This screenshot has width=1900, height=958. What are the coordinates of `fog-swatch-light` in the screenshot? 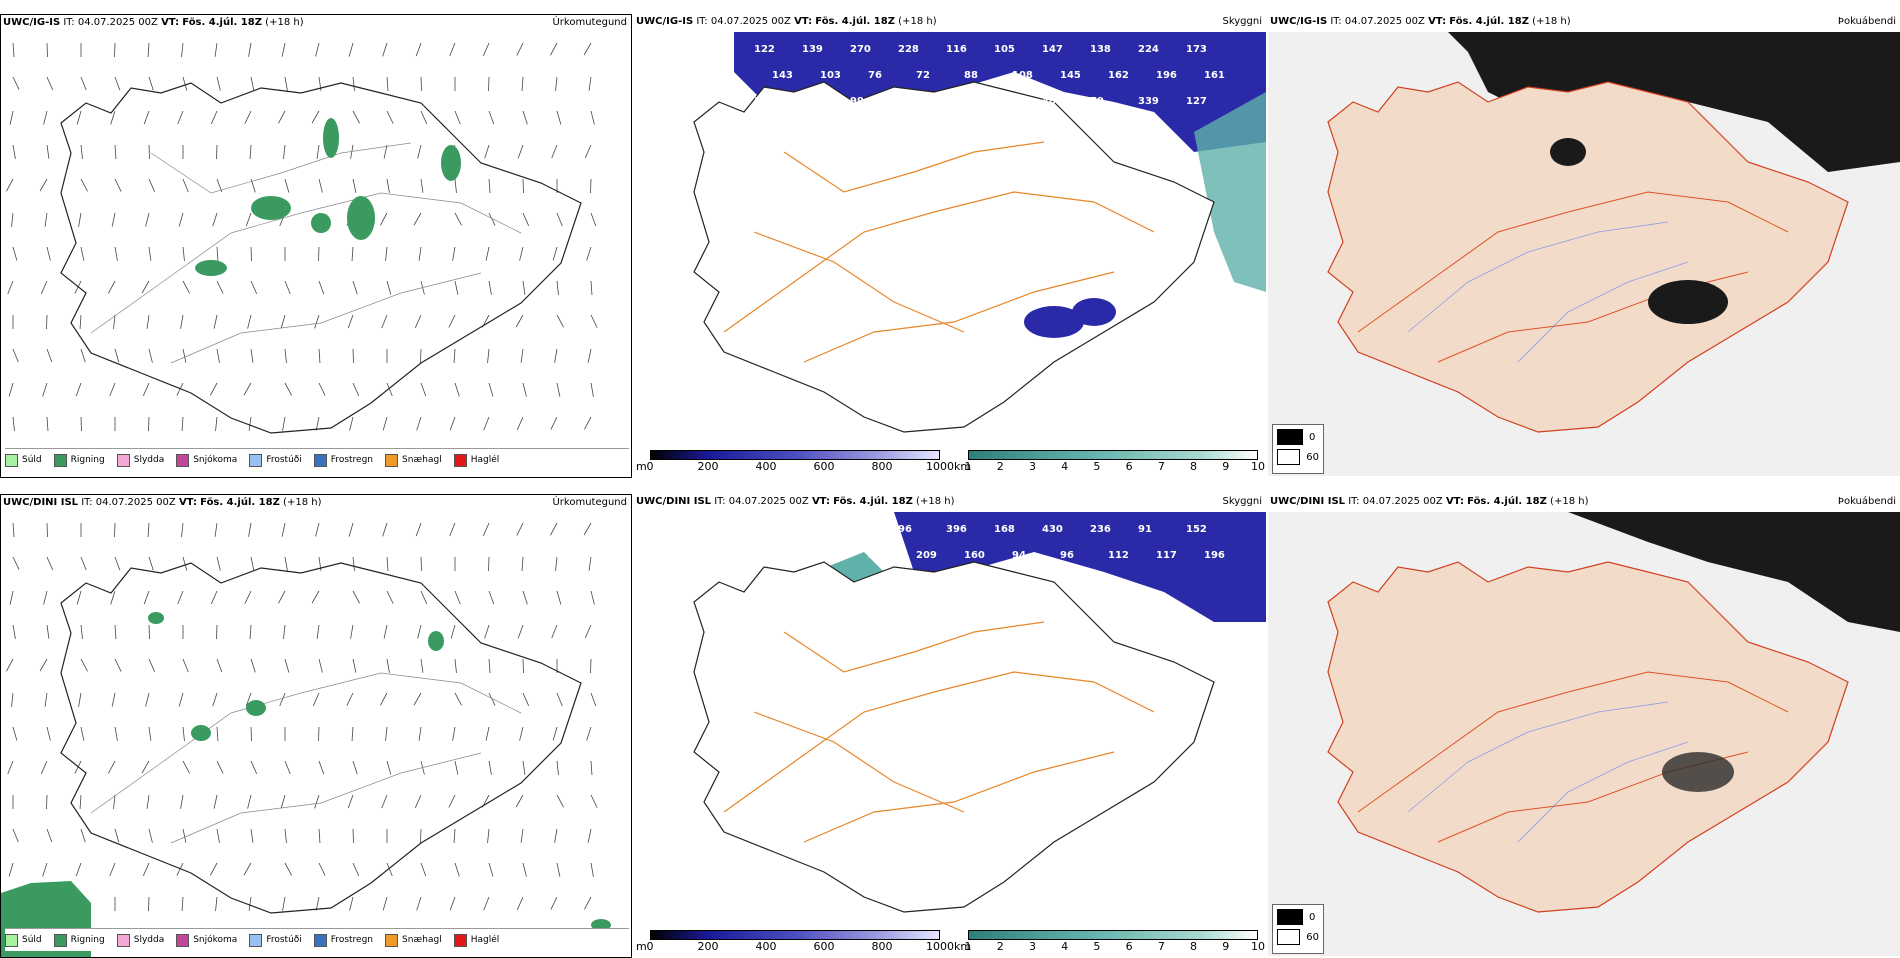 It's located at (1288, 937).